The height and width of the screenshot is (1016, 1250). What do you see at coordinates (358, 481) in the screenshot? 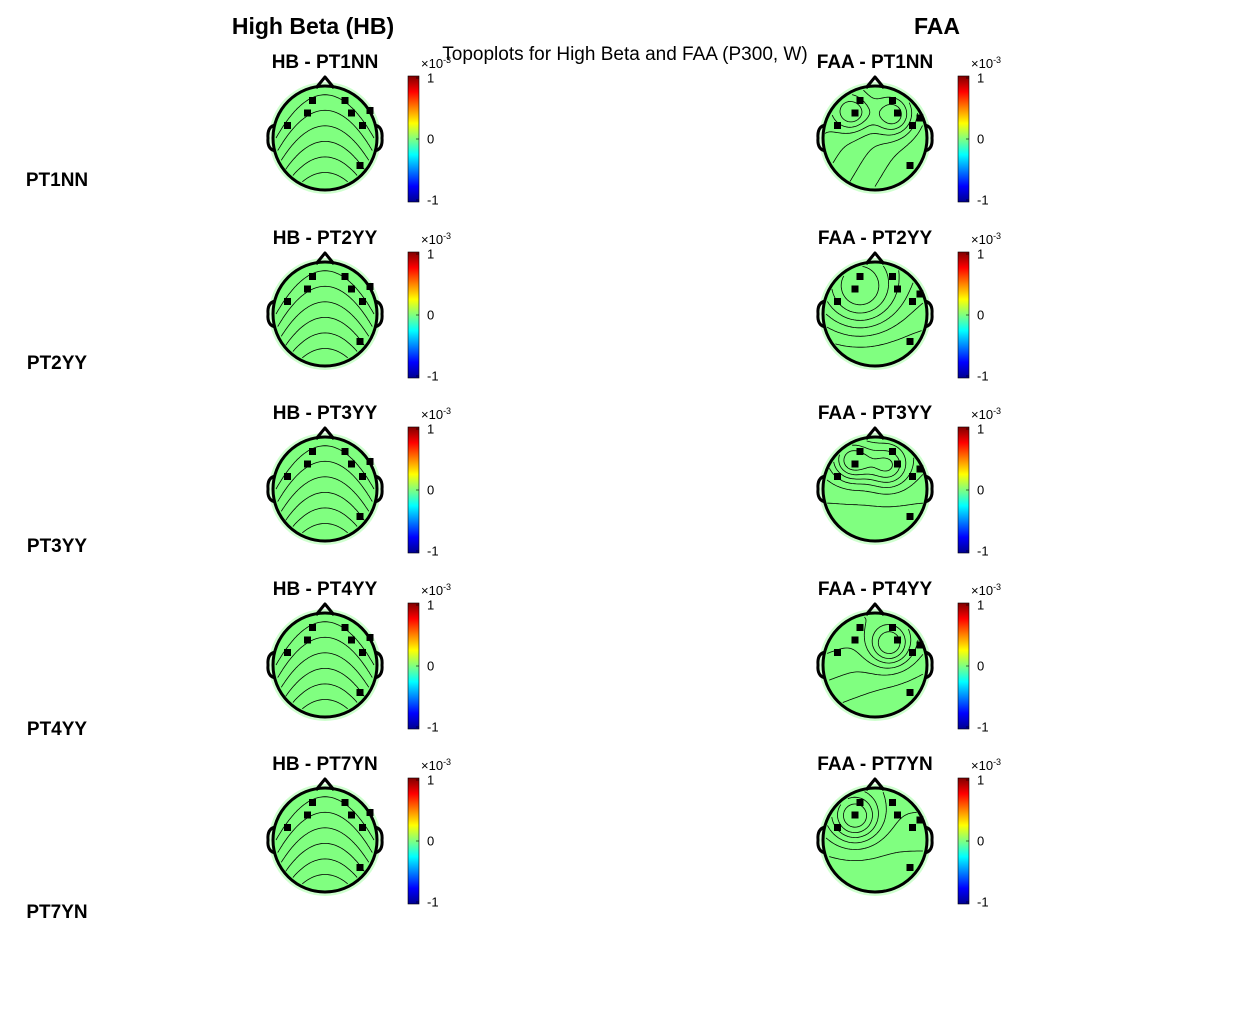
I see `topoplot-panel: HB - PT3YY 1 0 -1 ×10-3` at bounding box center [358, 481].